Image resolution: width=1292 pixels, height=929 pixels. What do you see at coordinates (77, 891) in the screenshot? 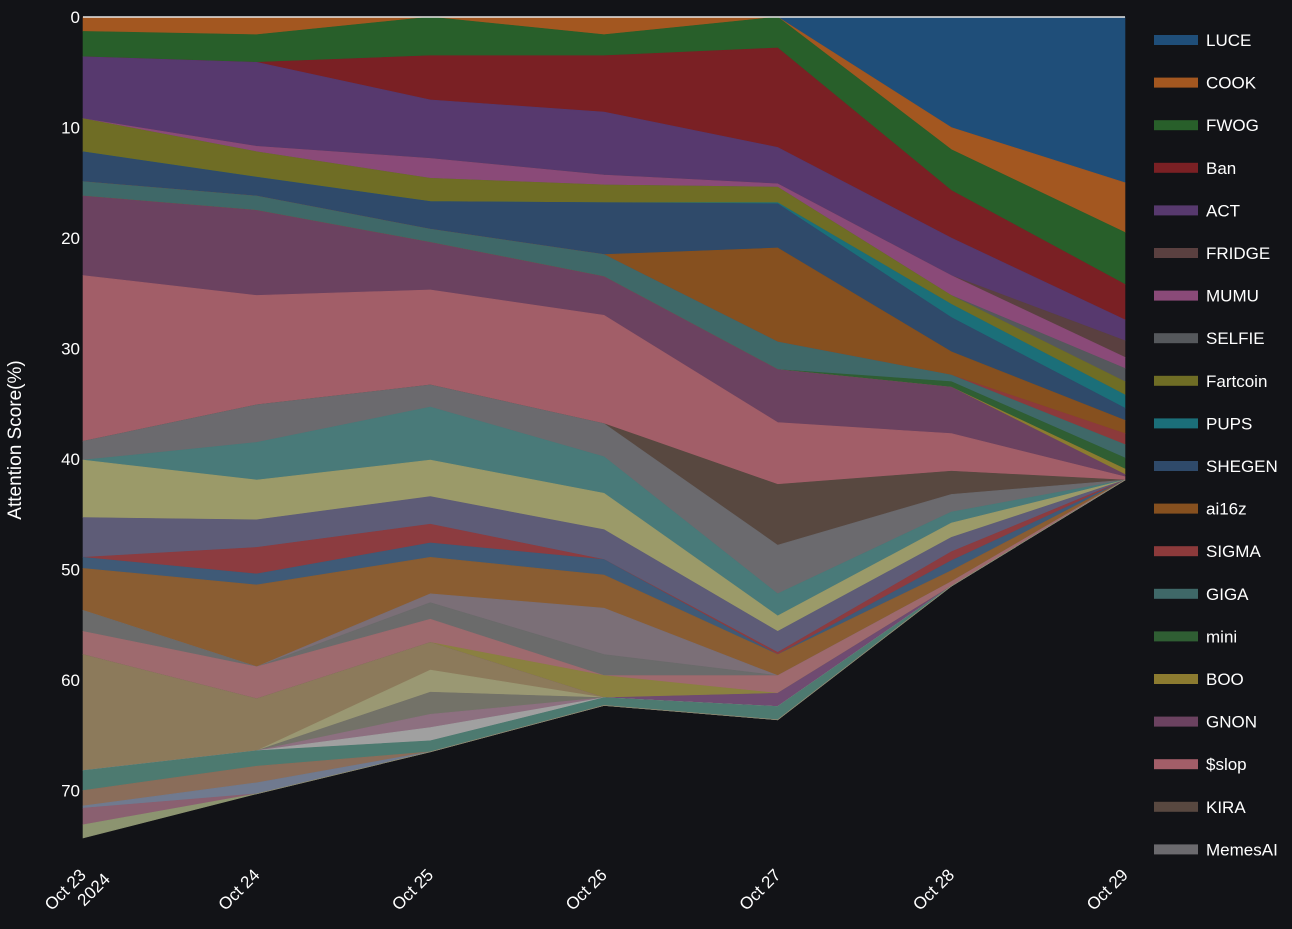
I see `x-tick-label: Oct 232024` at bounding box center [77, 891].